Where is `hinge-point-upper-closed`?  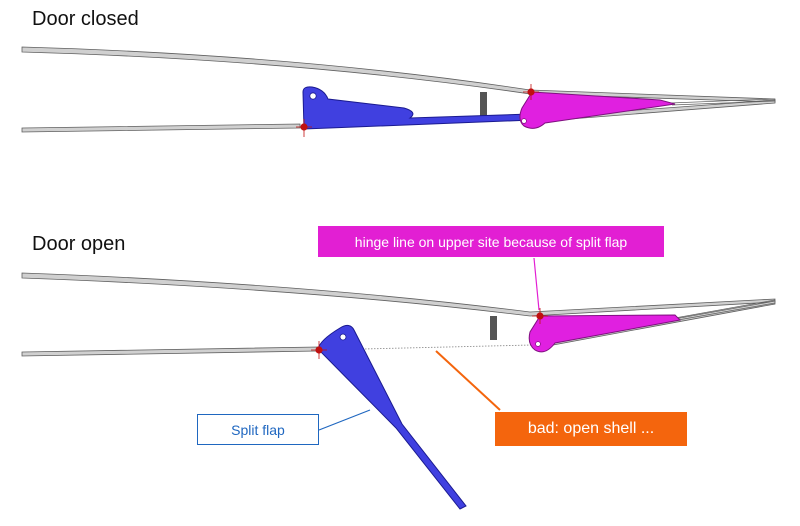
hinge-point-upper-closed is located at coordinates (531, 92).